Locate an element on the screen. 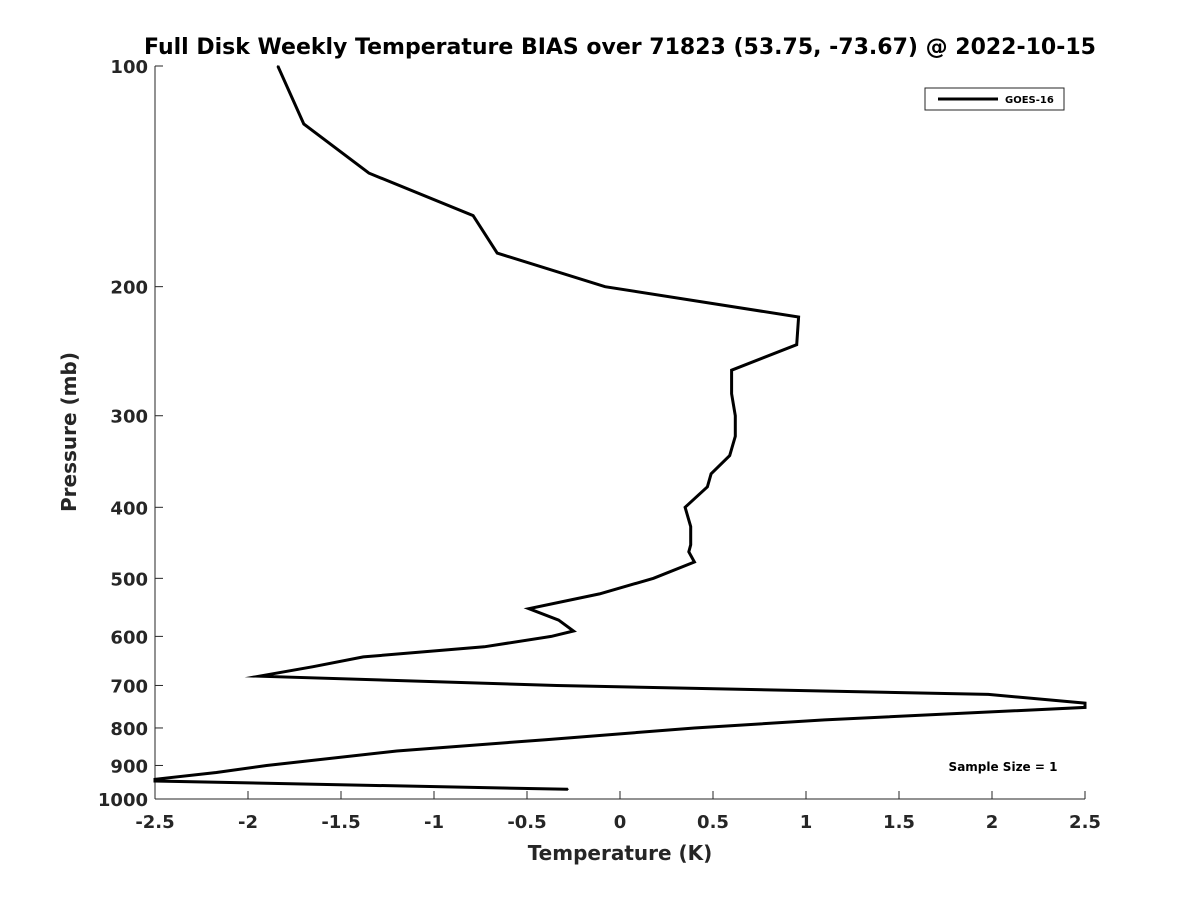 This screenshot has width=1200, height=900. x-tick-label: 2.5 is located at coordinates (1085, 822).